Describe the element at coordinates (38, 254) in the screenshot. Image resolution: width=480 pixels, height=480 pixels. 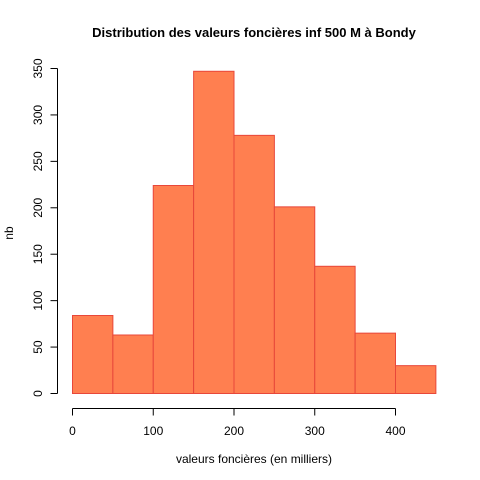
I see `y-tick-label-3: 150` at that location.